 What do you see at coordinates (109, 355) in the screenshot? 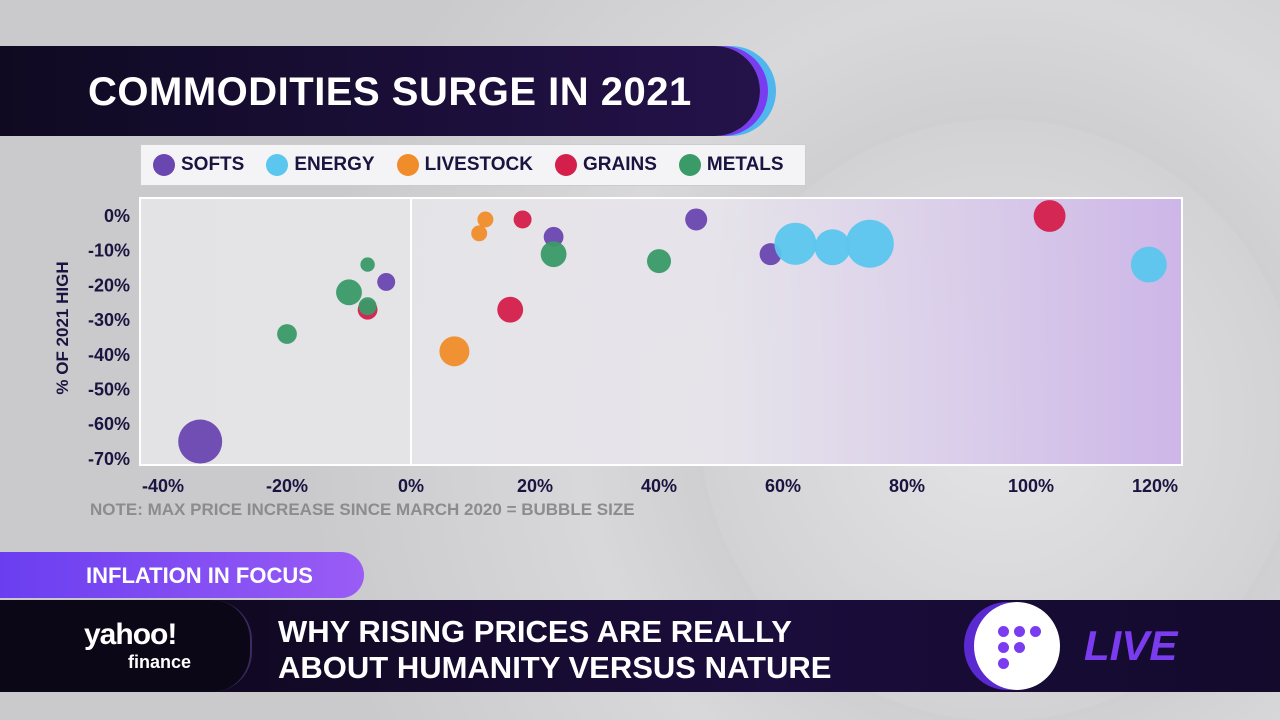
I see `y-tick-label: -40%` at bounding box center [109, 355].